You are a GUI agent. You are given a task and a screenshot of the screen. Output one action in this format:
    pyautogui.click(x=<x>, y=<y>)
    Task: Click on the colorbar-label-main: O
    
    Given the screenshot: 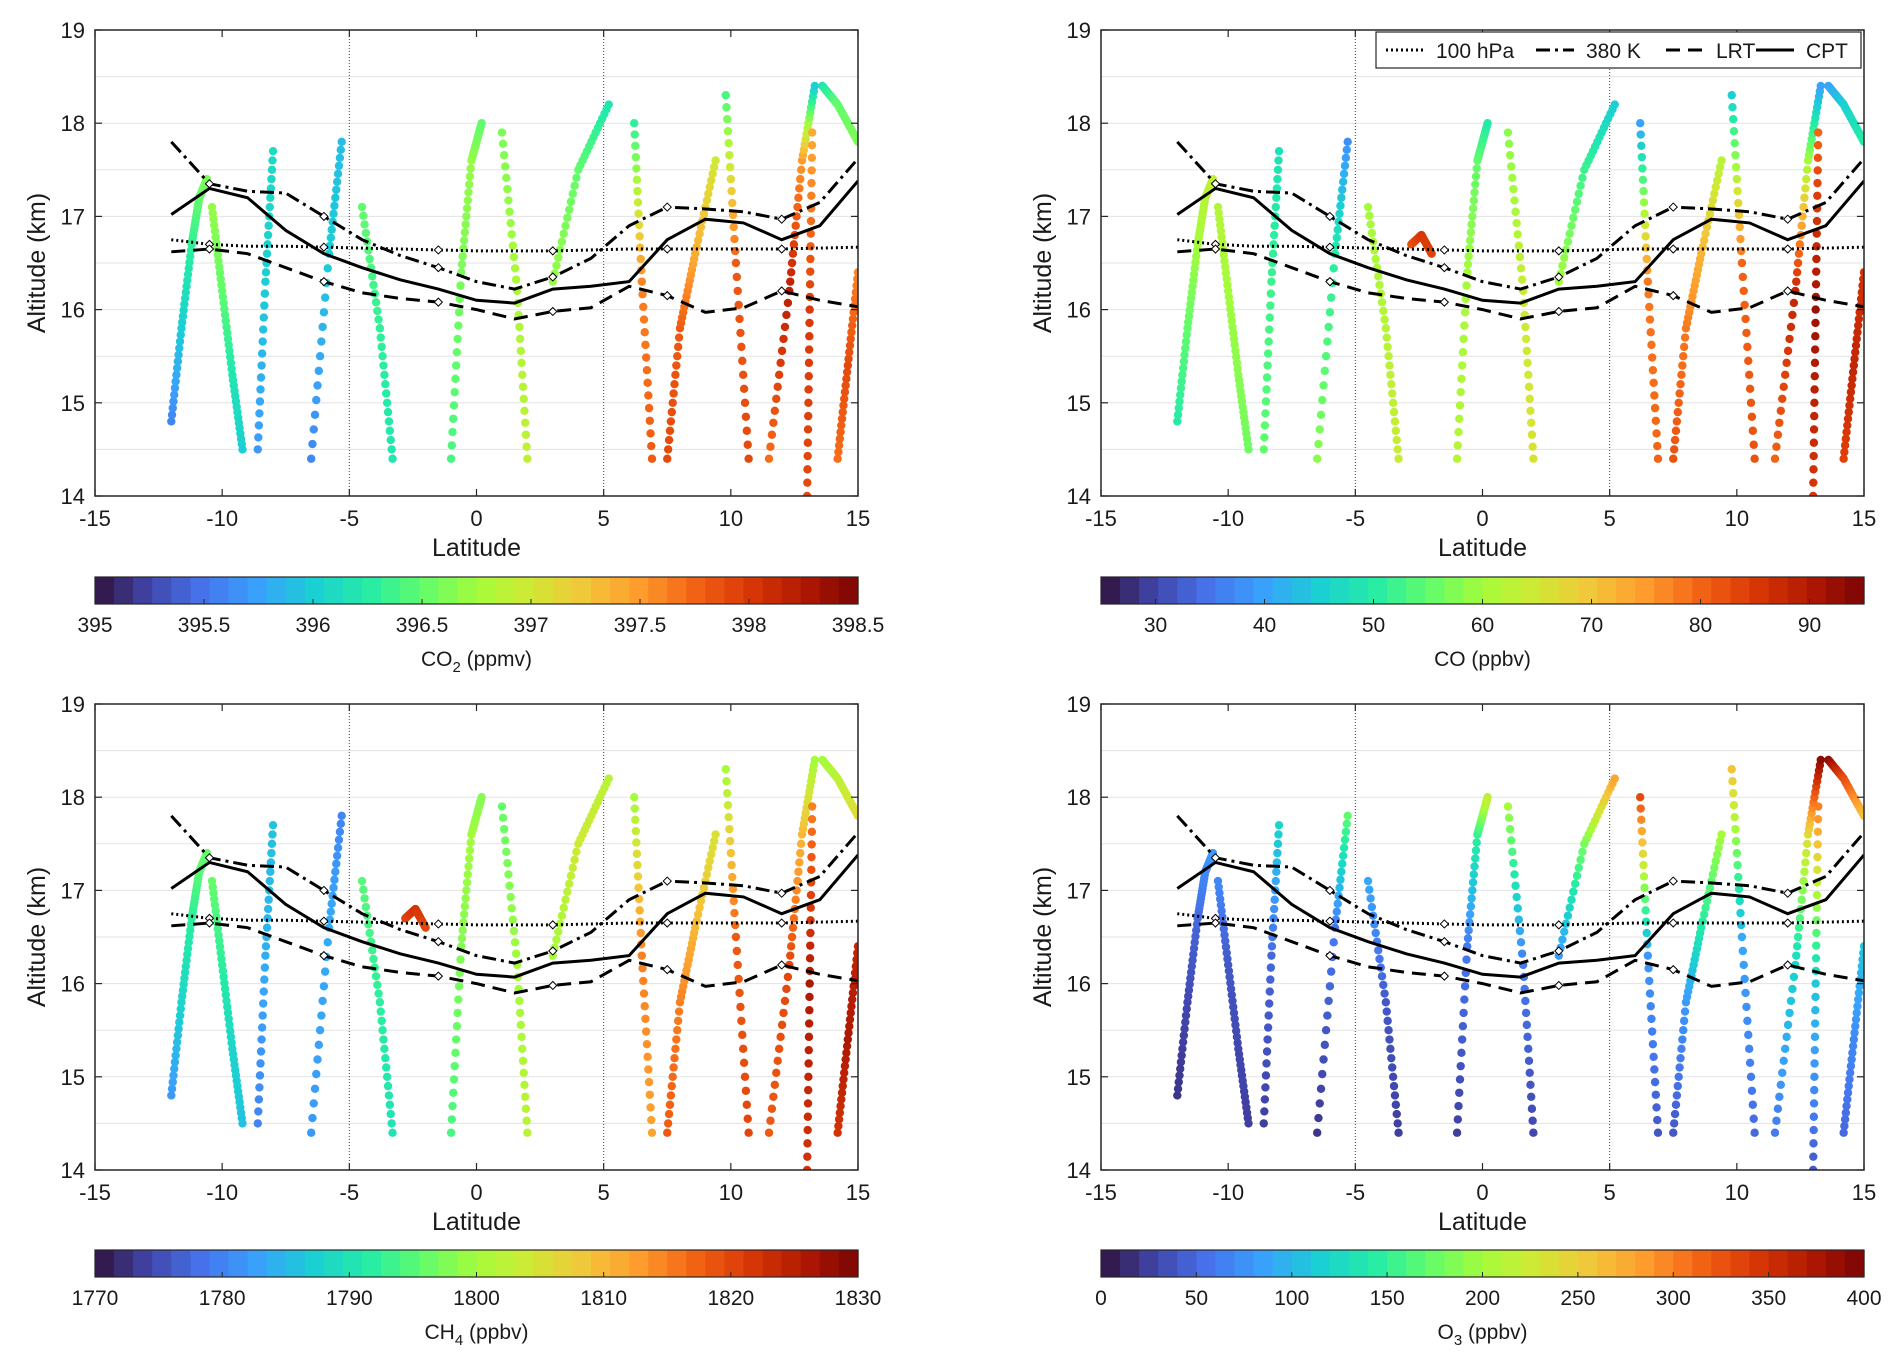 What is the action you would take?
    pyautogui.click(x=1445, y=1332)
    